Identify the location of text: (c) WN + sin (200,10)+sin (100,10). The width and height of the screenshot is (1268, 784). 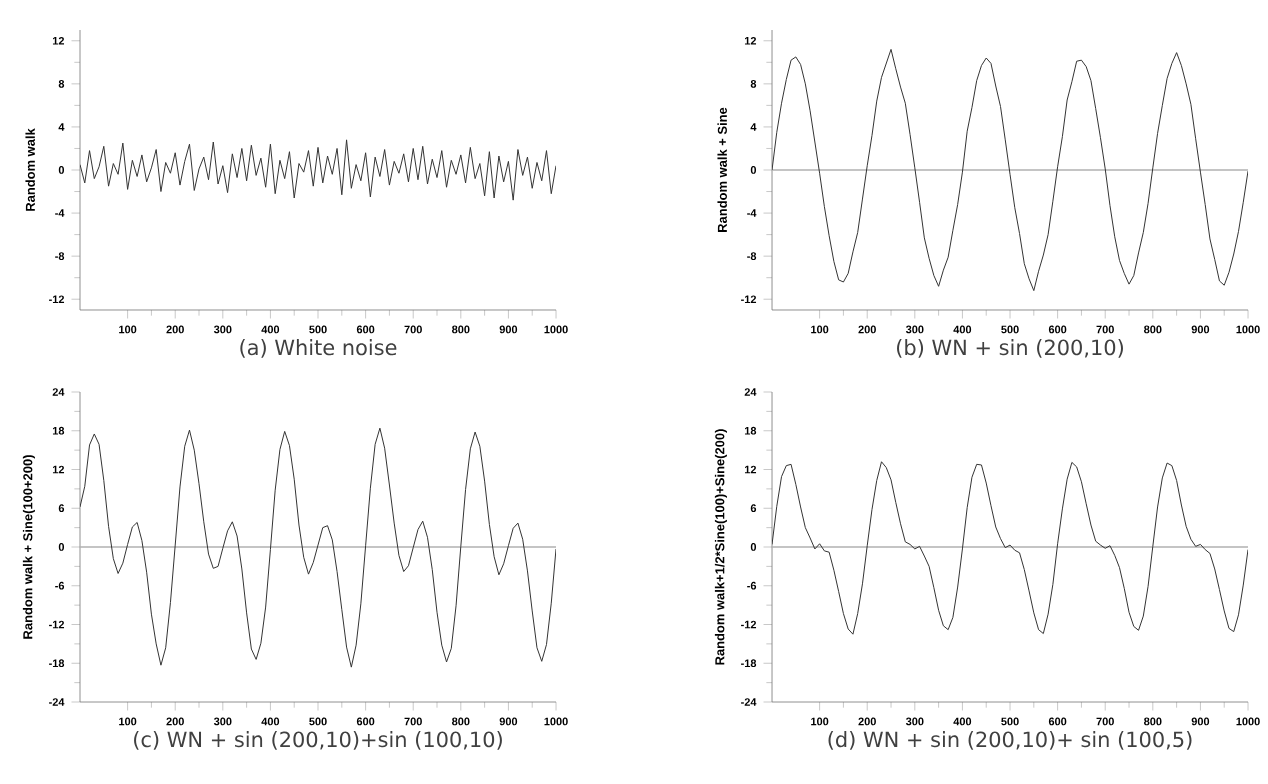
(318, 740).